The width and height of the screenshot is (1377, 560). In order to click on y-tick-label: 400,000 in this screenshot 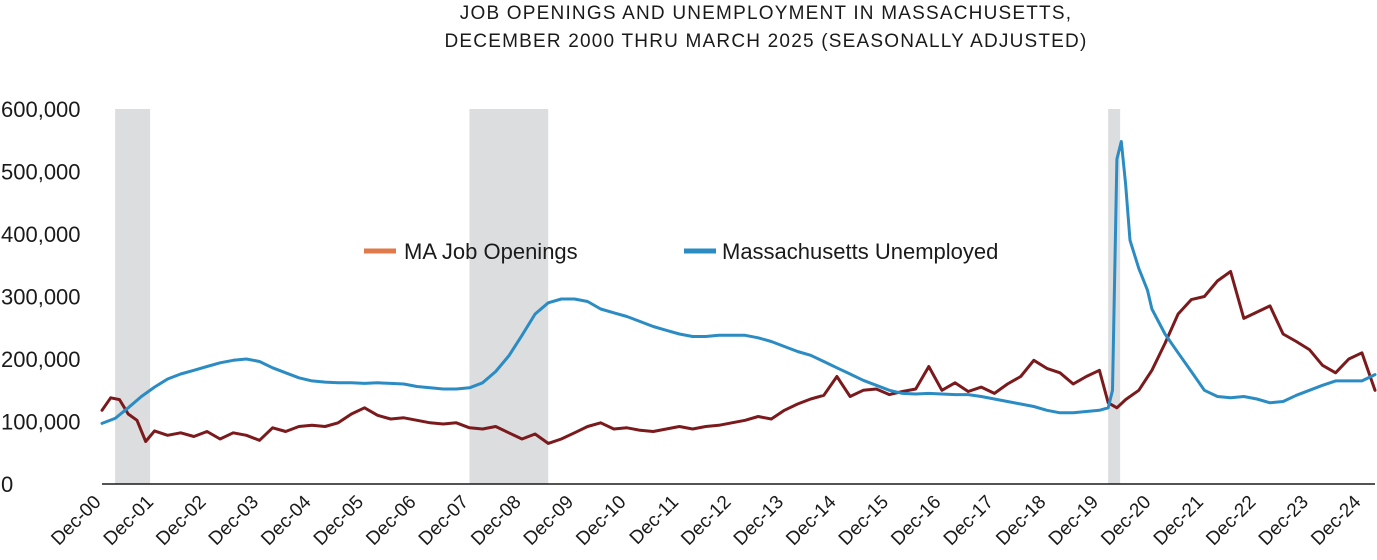, I will do `click(41, 234)`.